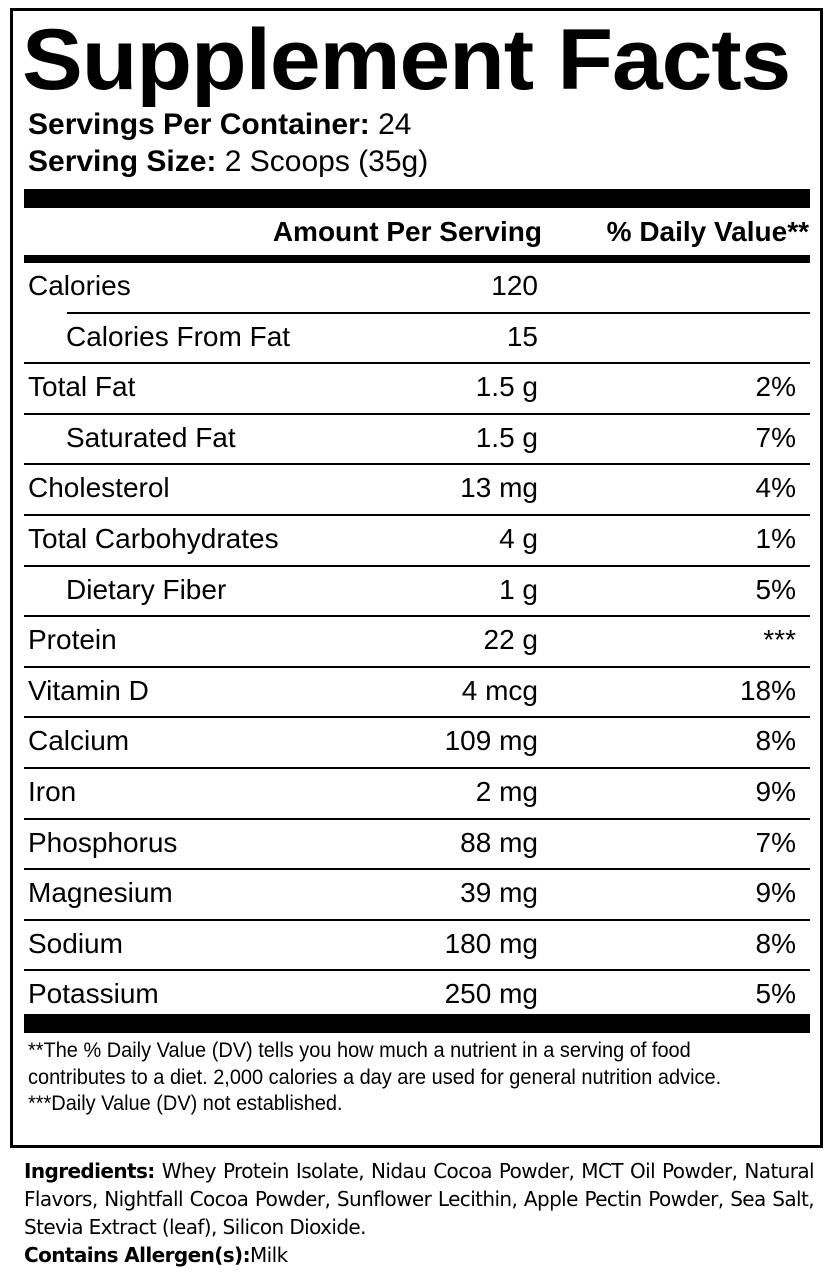 This screenshot has height=1276, width=837. I want to click on nutrient-row: Sodium 180 mg 8%, so click(417, 946).